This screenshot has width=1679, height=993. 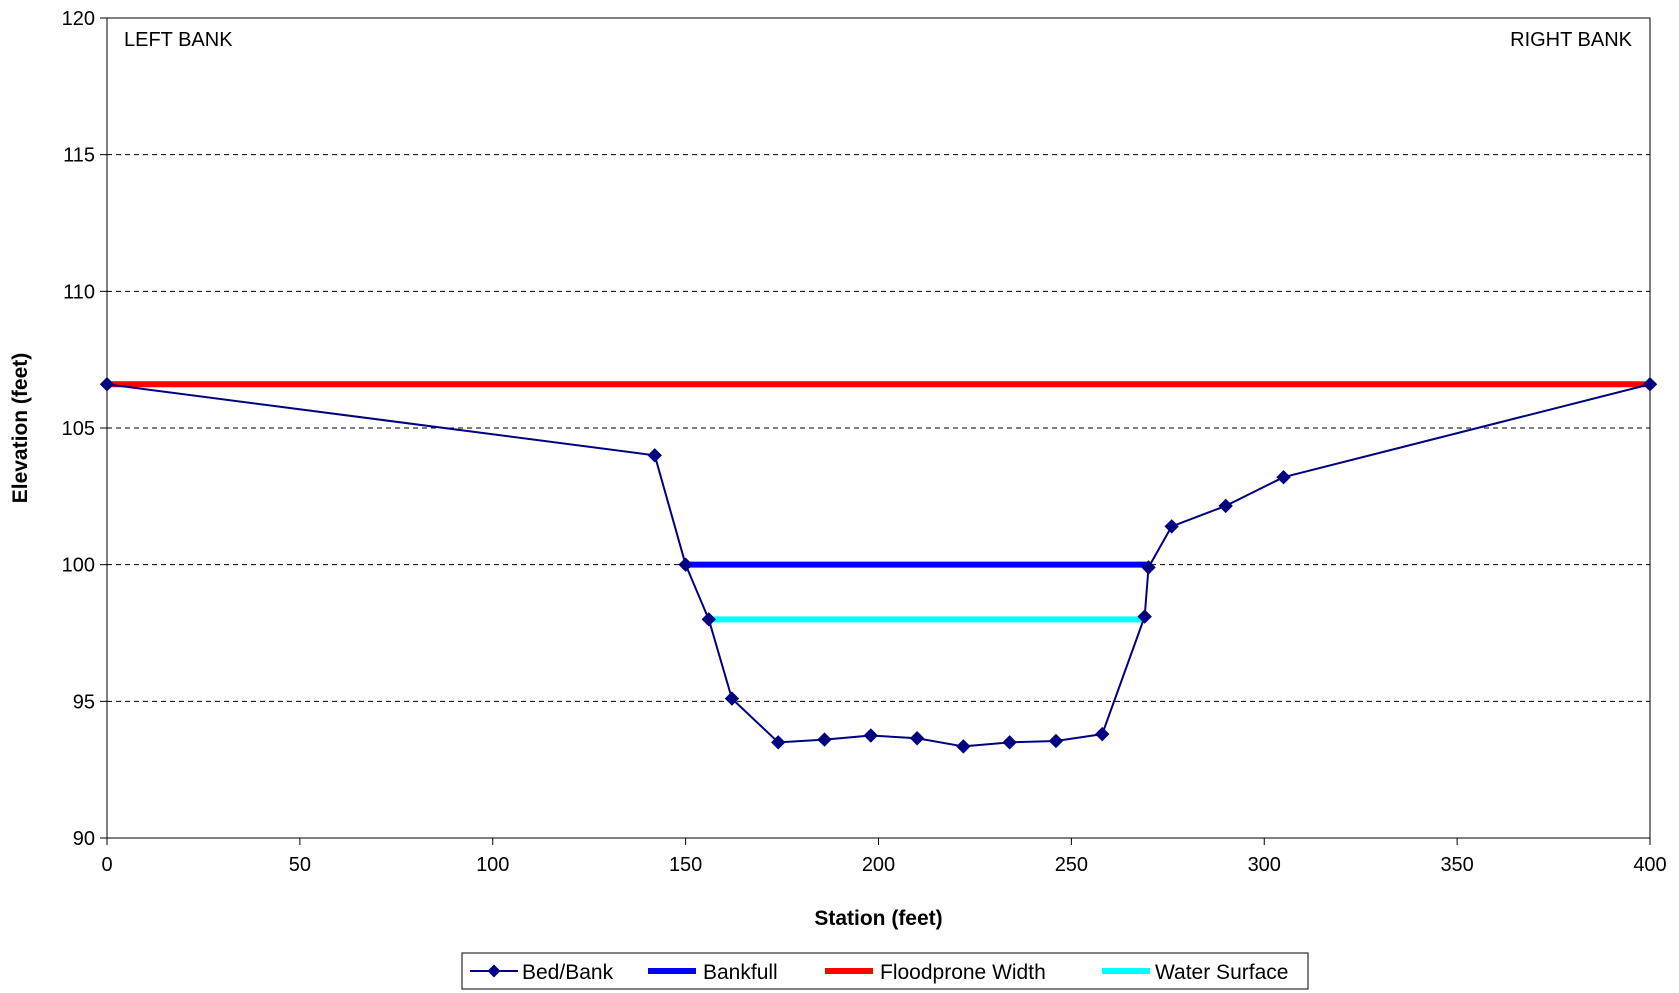 What do you see at coordinates (1071, 865) in the screenshot?
I see `x-tick-label-250: 250` at bounding box center [1071, 865].